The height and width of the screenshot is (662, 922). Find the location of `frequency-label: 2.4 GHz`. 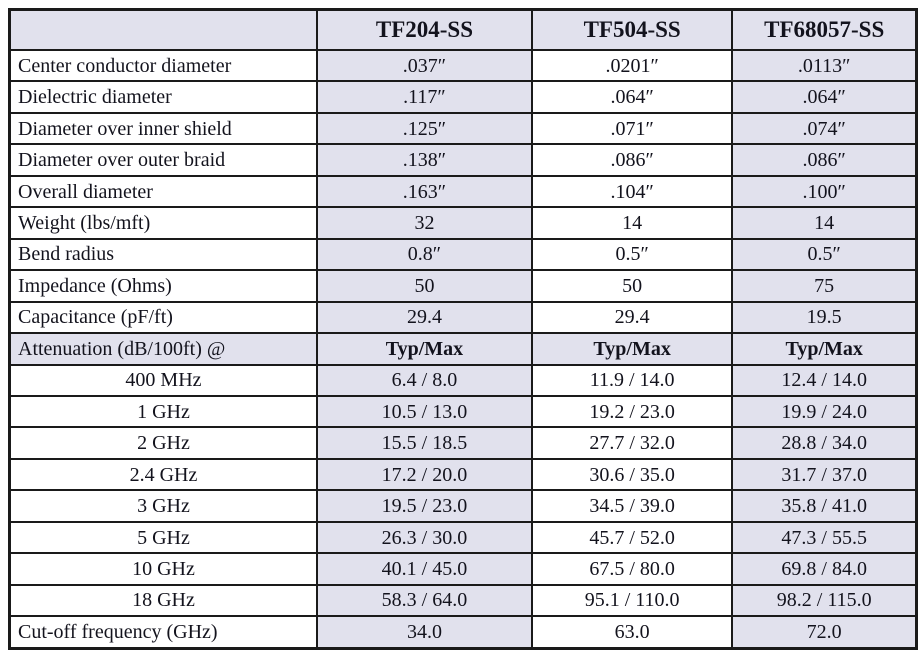

frequency-label: 2.4 GHz is located at coordinates (163, 474).